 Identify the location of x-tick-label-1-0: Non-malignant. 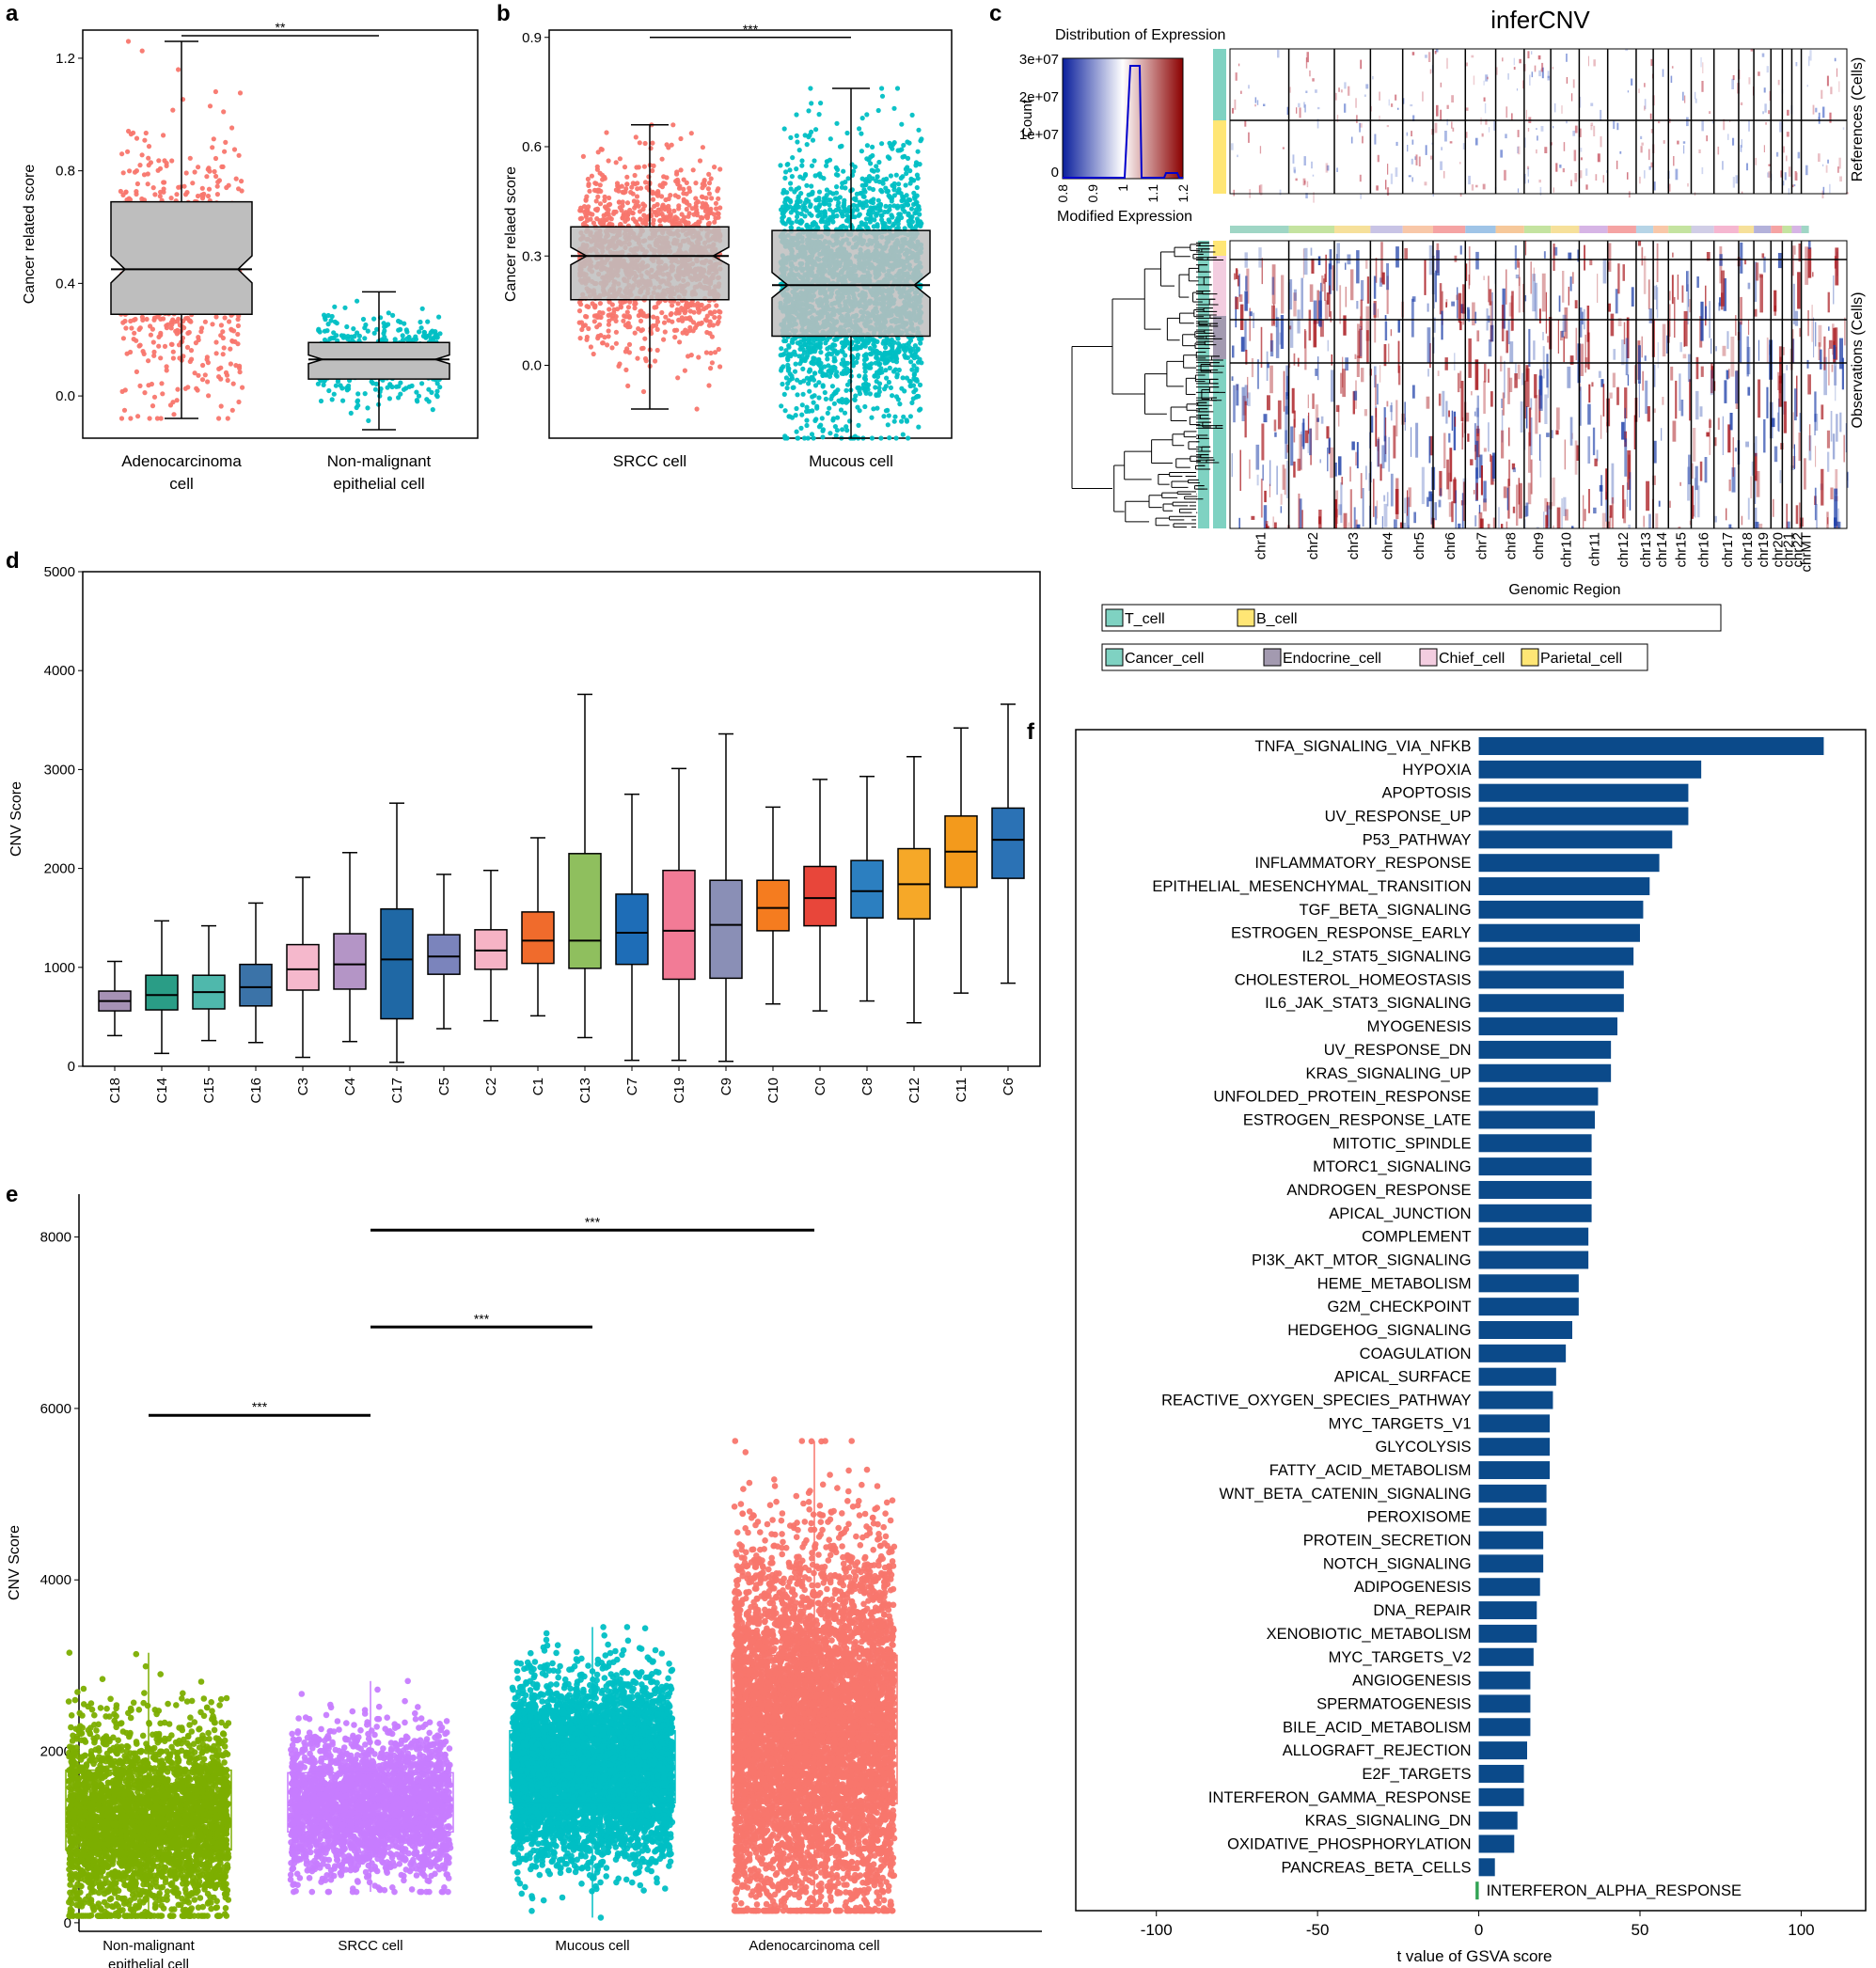
(379, 461).